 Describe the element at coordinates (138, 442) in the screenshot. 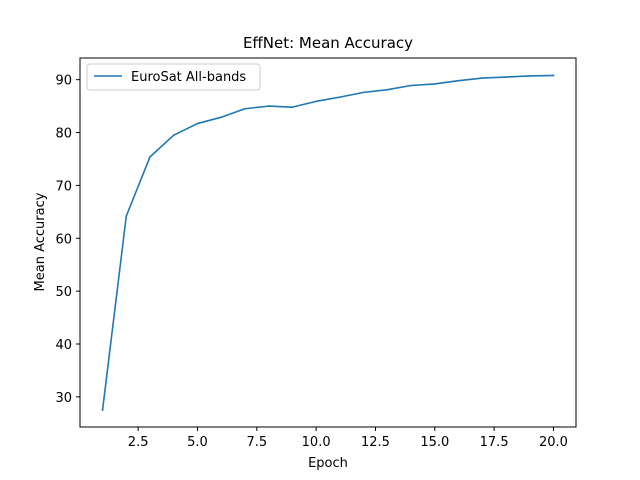

I see `x-tick-label: 2.5` at that location.